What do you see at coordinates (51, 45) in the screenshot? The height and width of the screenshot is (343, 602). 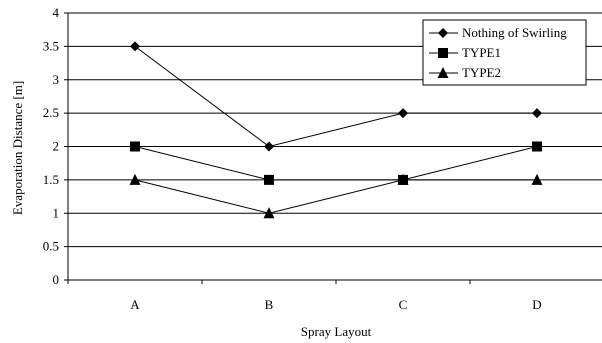 I see `y-tick-label: 3.5` at bounding box center [51, 45].